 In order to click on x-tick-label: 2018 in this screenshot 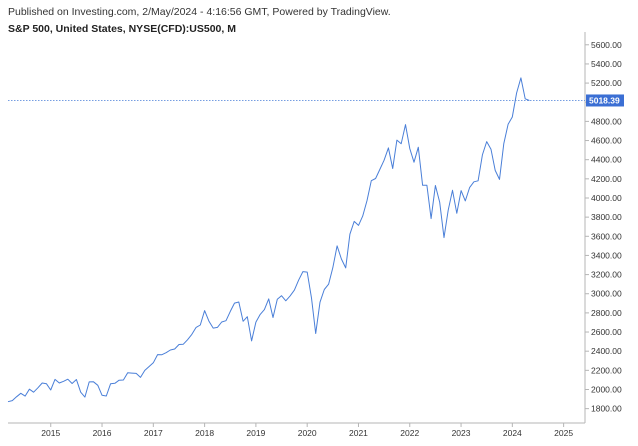, I will do `click(204, 433)`.